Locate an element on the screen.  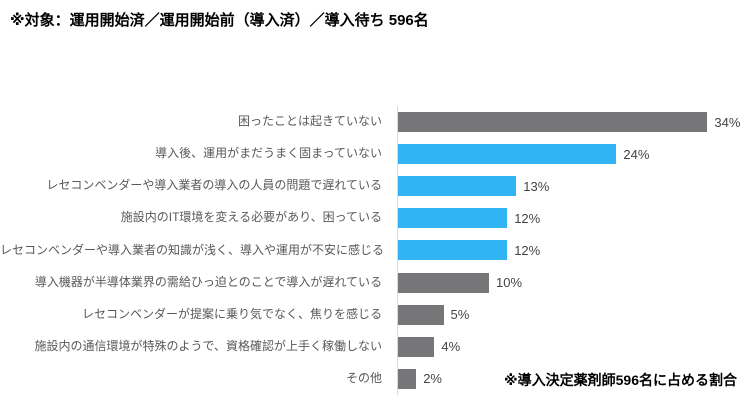
chart-row: レセコンベンダーが提案に乗り気でなく、焦りを感じる 5% is located at coordinates (375, 315).